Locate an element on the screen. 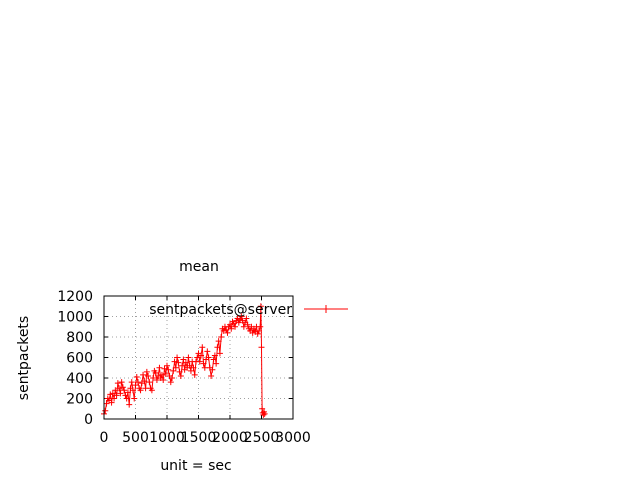 The height and width of the screenshot is (480, 640). x-tick-label: 1500 is located at coordinates (199, 438).